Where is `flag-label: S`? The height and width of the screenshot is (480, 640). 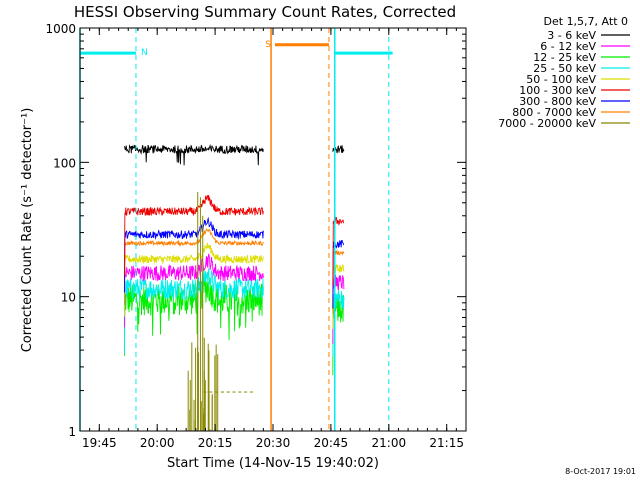 flag-label: S is located at coordinates (268, 45).